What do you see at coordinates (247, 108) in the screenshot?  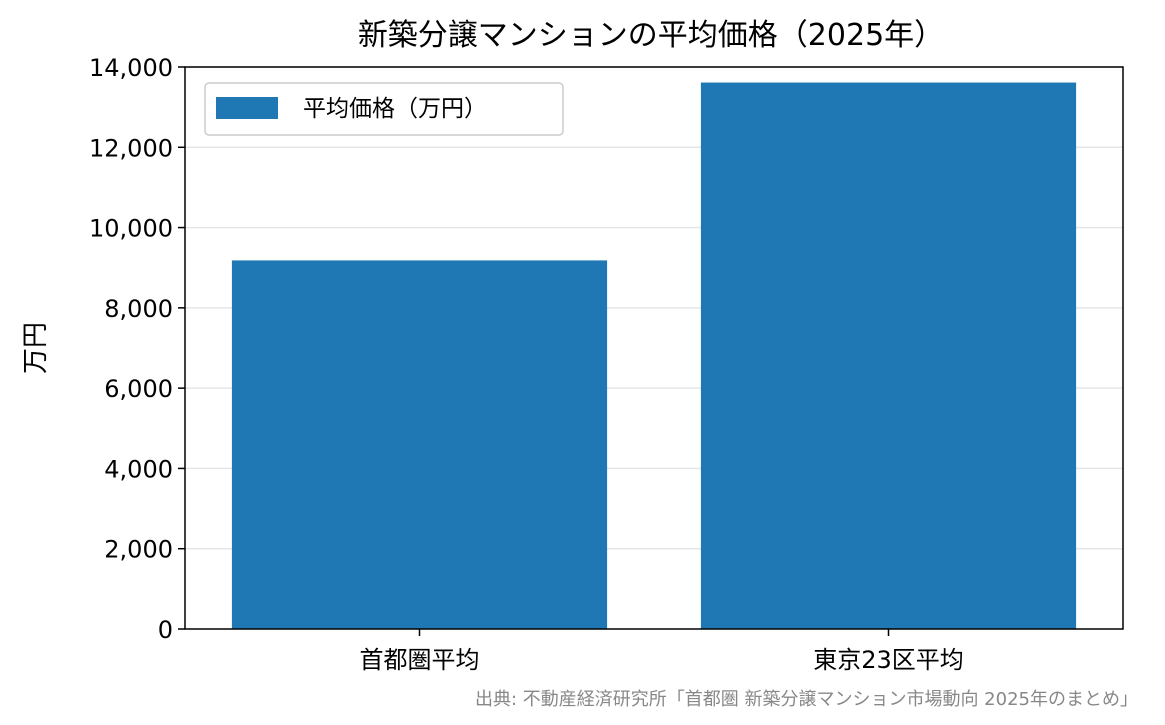 I see `legend-swatch` at bounding box center [247, 108].